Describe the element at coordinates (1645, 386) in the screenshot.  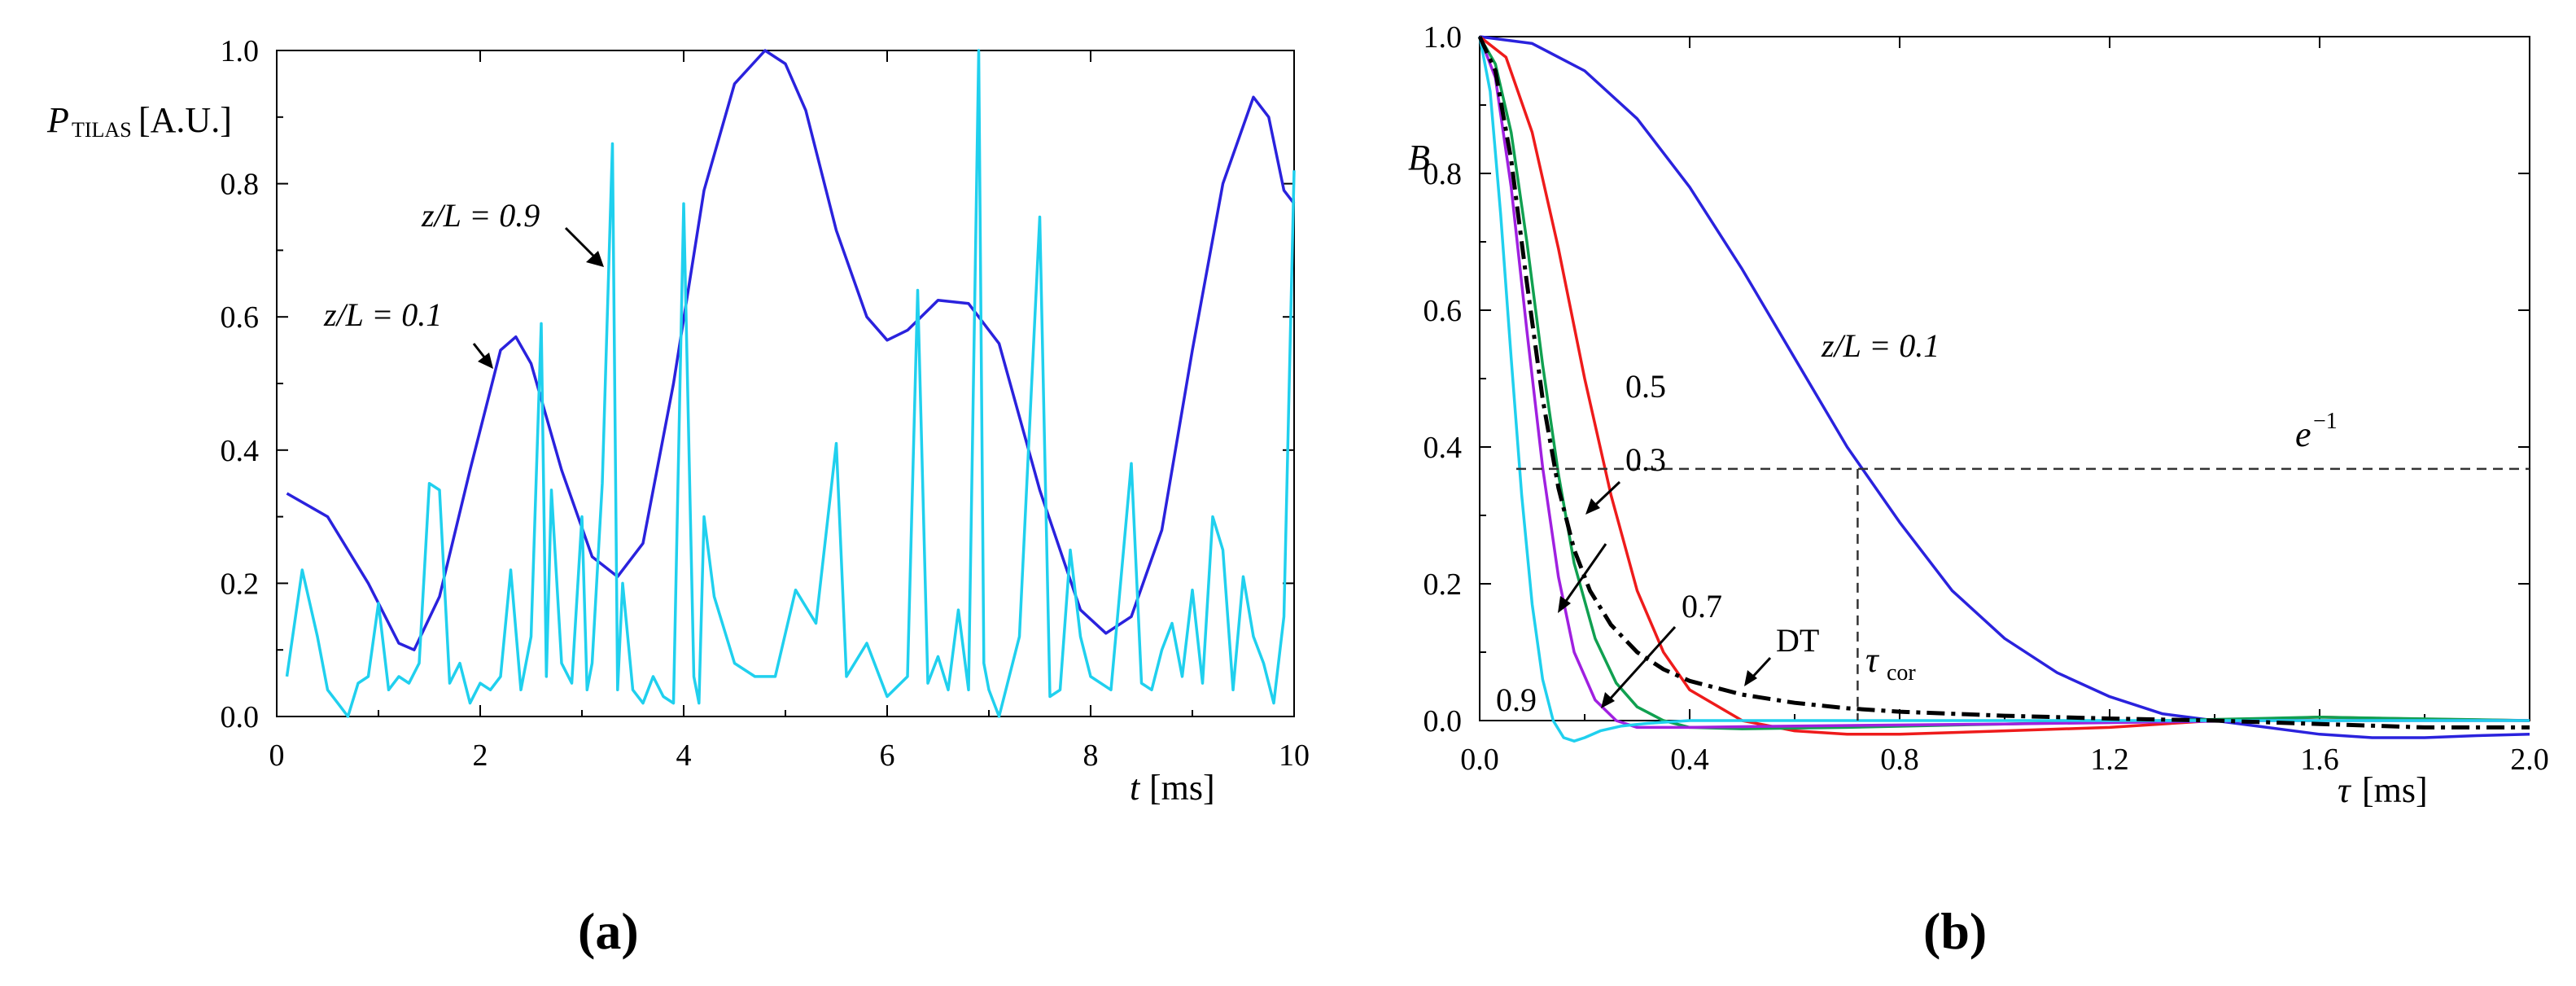
I see `annotation-b-05: 0.5` at that location.